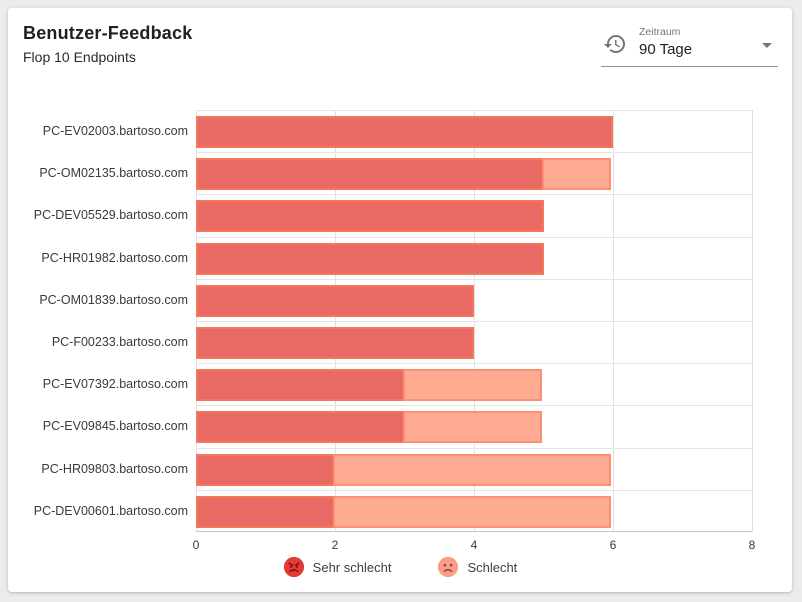 The width and height of the screenshot is (802, 602). I want to click on legend-label-schlecht: Schlecht, so click(492, 567).